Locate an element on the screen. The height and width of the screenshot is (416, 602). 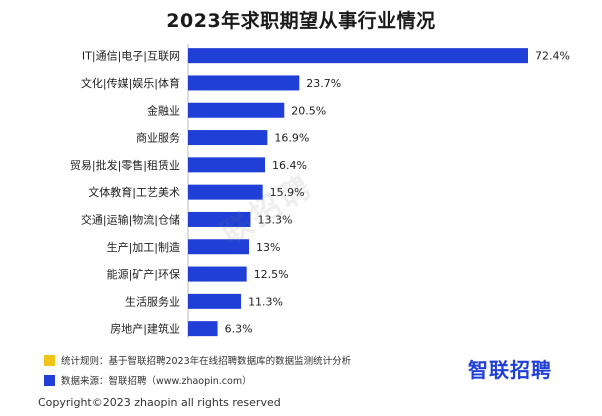
value-label: 16.4% is located at coordinates (289, 165).